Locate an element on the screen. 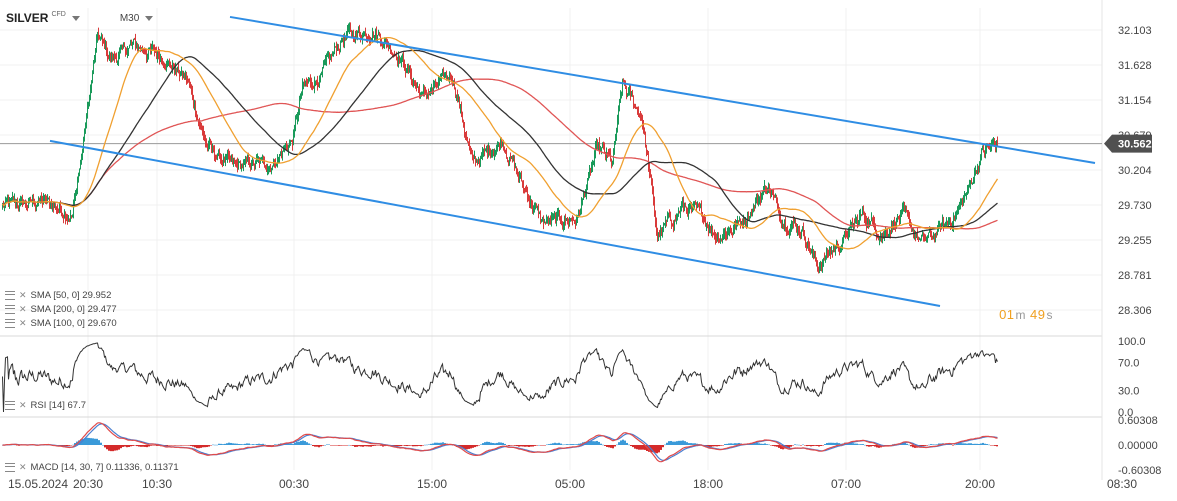 The image size is (1177, 501). timeframe-label: M30 is located at coordinates (129, 18).